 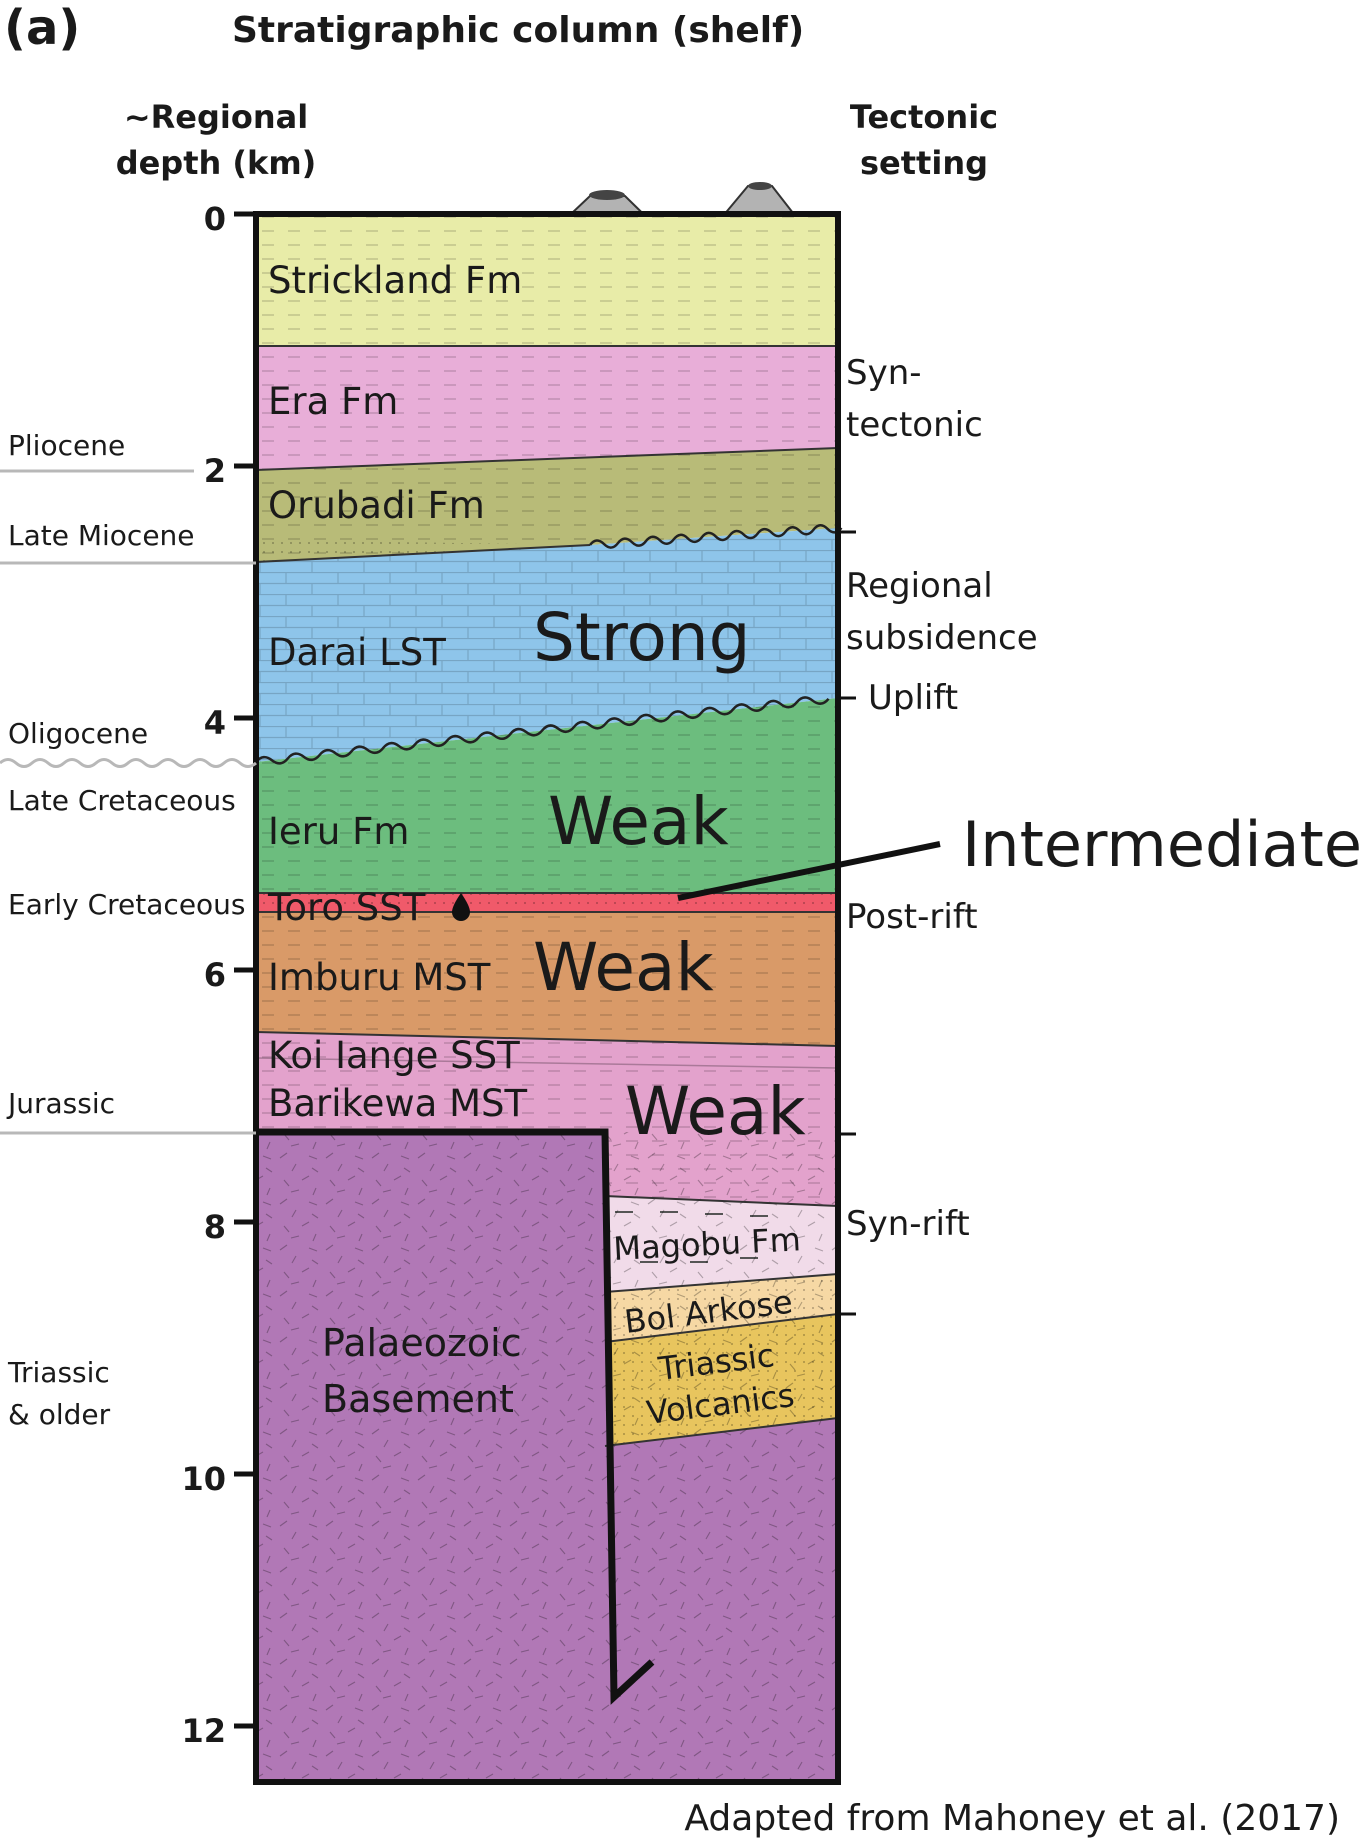 I want to click on tectonic-syntectonic-line1: Syn-, so click(x=884, y=373).